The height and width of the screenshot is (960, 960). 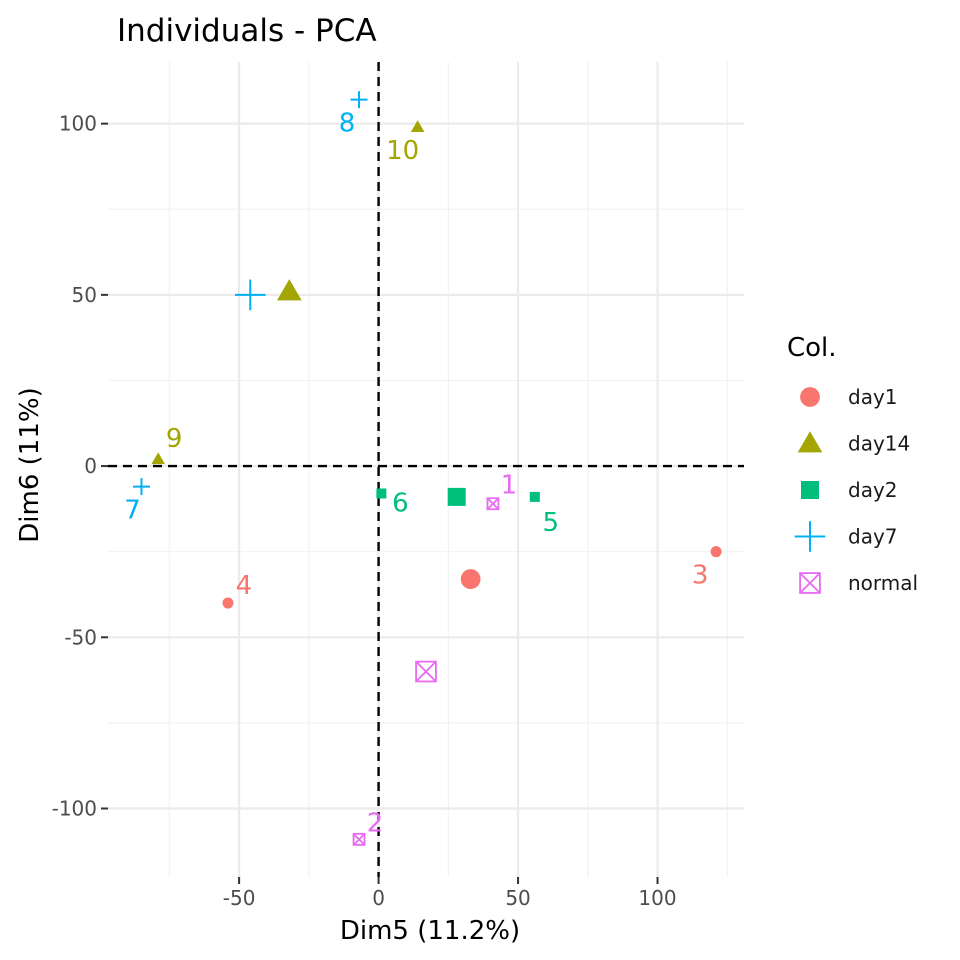 What do you see at coordinates (247, 31) in the screenshot?
I see `chart-title: Individuals - PCA` at bounding box center [247, 31].